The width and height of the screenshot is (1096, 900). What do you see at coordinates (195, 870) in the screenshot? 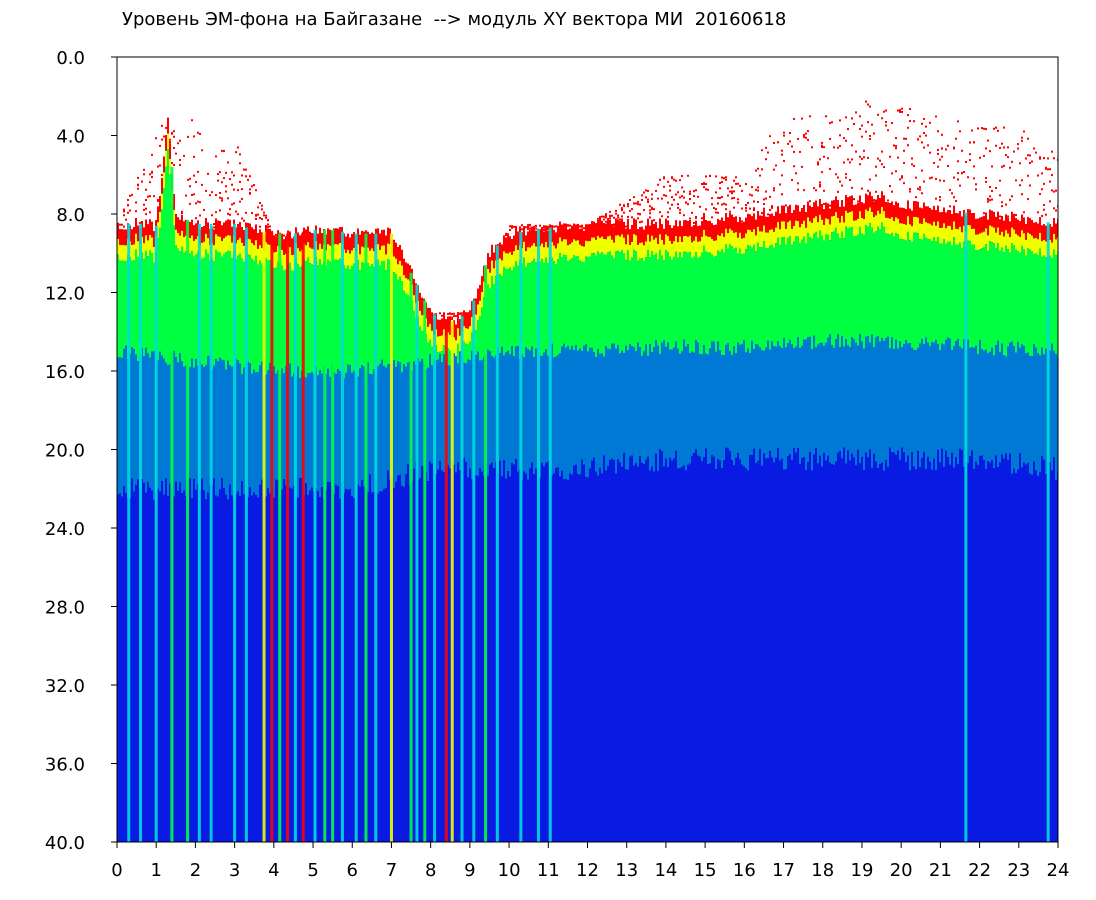
I see `x-tick-label: 2` at bounding box center [195, 870].